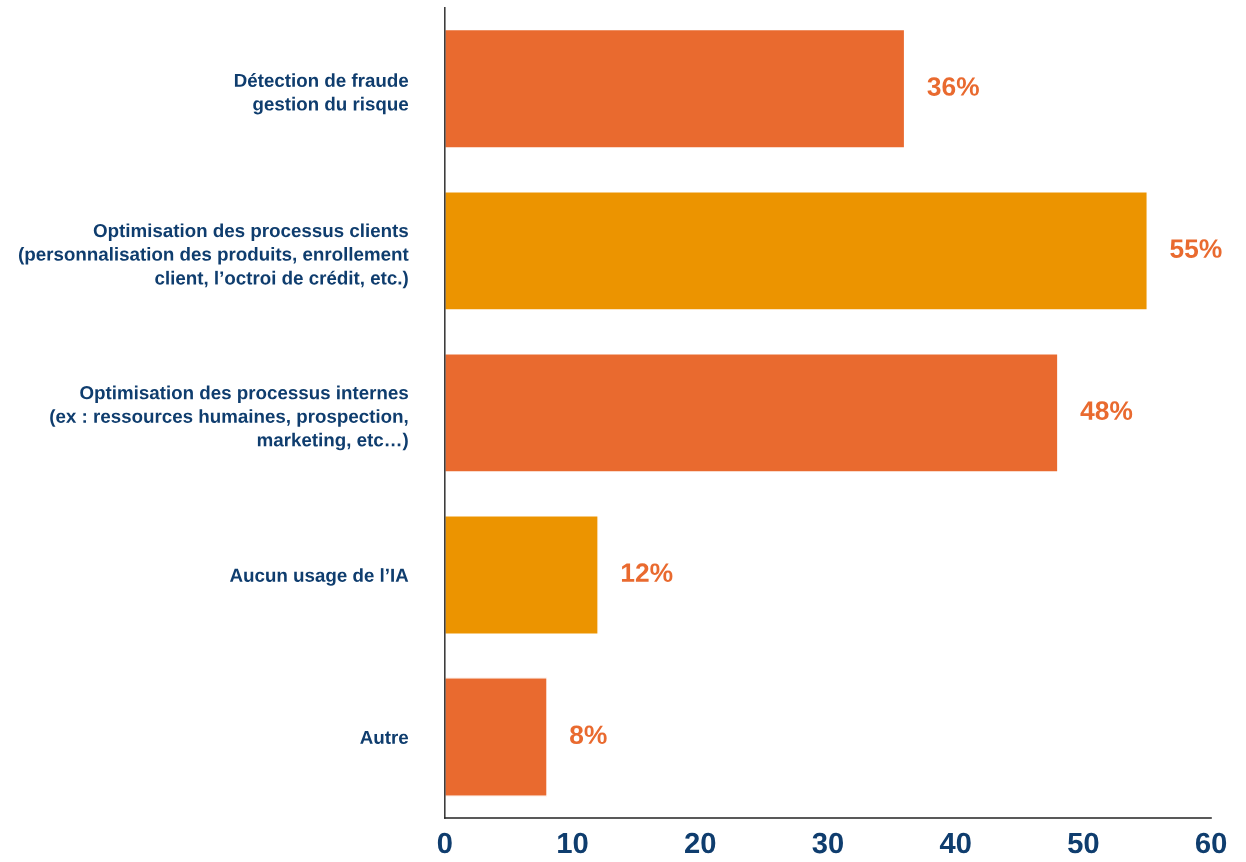  Describe the element at coordinates (953, 86) in the screenshot. I see `data-label: 36%` at that location.